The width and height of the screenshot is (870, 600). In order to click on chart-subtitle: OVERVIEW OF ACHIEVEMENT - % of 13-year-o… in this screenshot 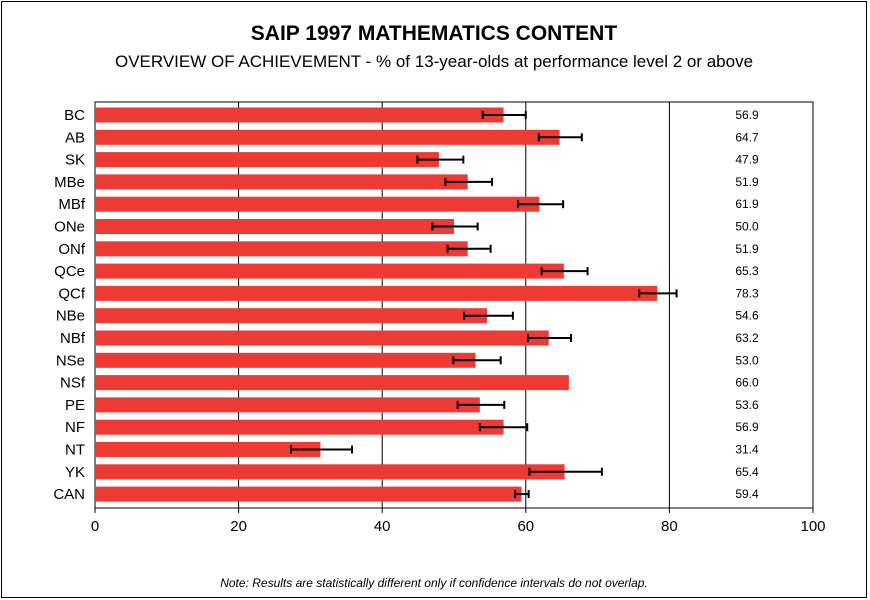, I will do `click(434, 61)`.